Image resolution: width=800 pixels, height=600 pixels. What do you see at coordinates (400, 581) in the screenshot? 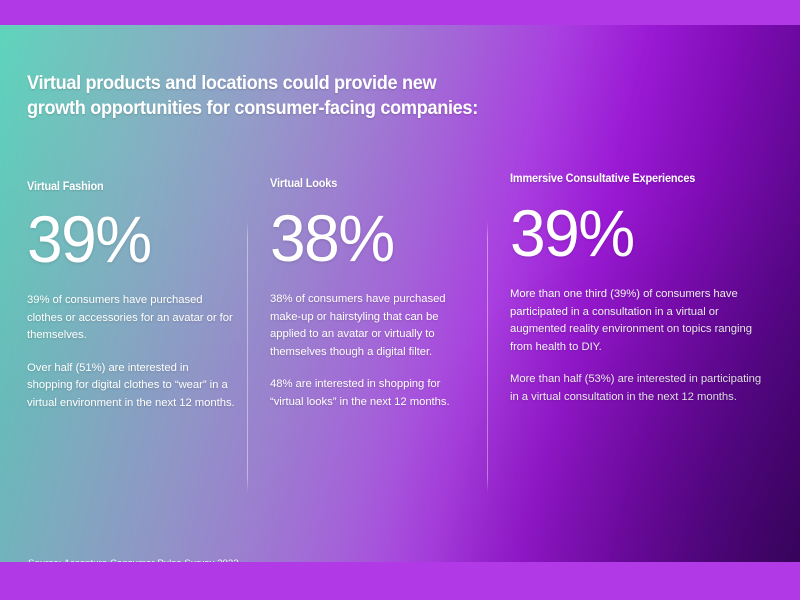
I see `bottom-accent-band` at bounding box center [400, 581].